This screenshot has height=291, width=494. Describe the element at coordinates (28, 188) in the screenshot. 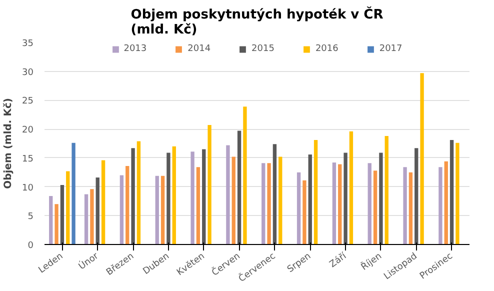

I see `y-tick-label: 10` at that location.